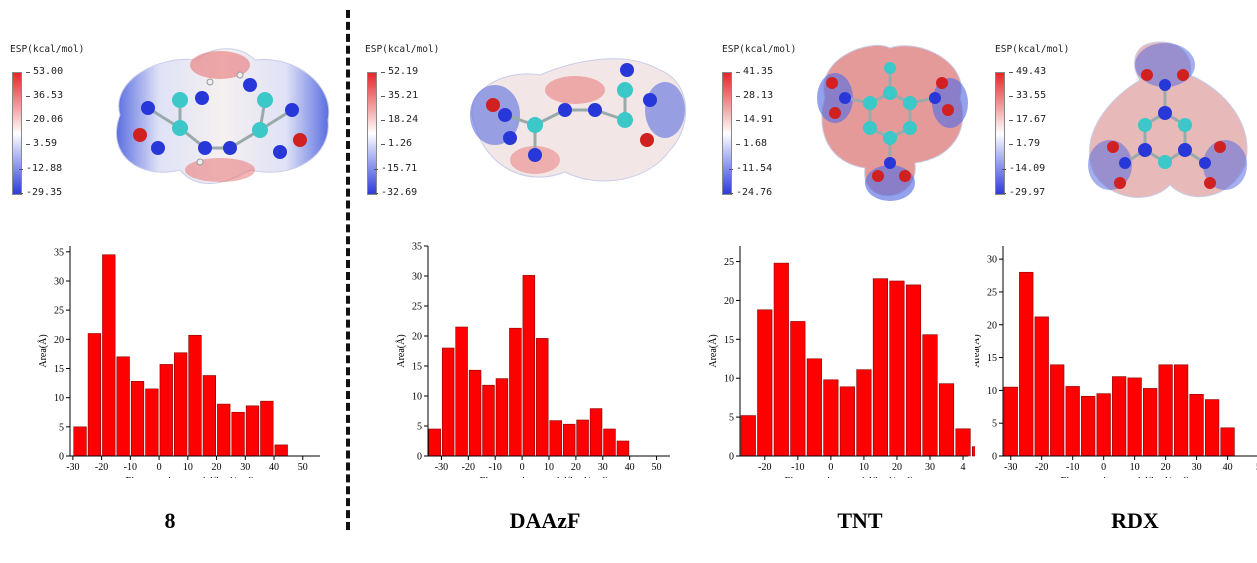 This screenshot has height=563, width=1257. What do you see at coordinates (1023, 192) in the screenshot?
I see `colorbar-tick: -29.97` at bounding box center [1023, 192].